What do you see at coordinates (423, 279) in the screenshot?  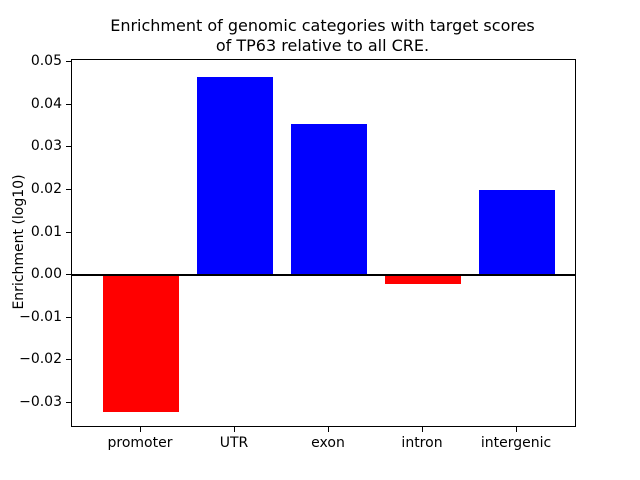 I see `bar-intron` at bounding box center [423, 279].